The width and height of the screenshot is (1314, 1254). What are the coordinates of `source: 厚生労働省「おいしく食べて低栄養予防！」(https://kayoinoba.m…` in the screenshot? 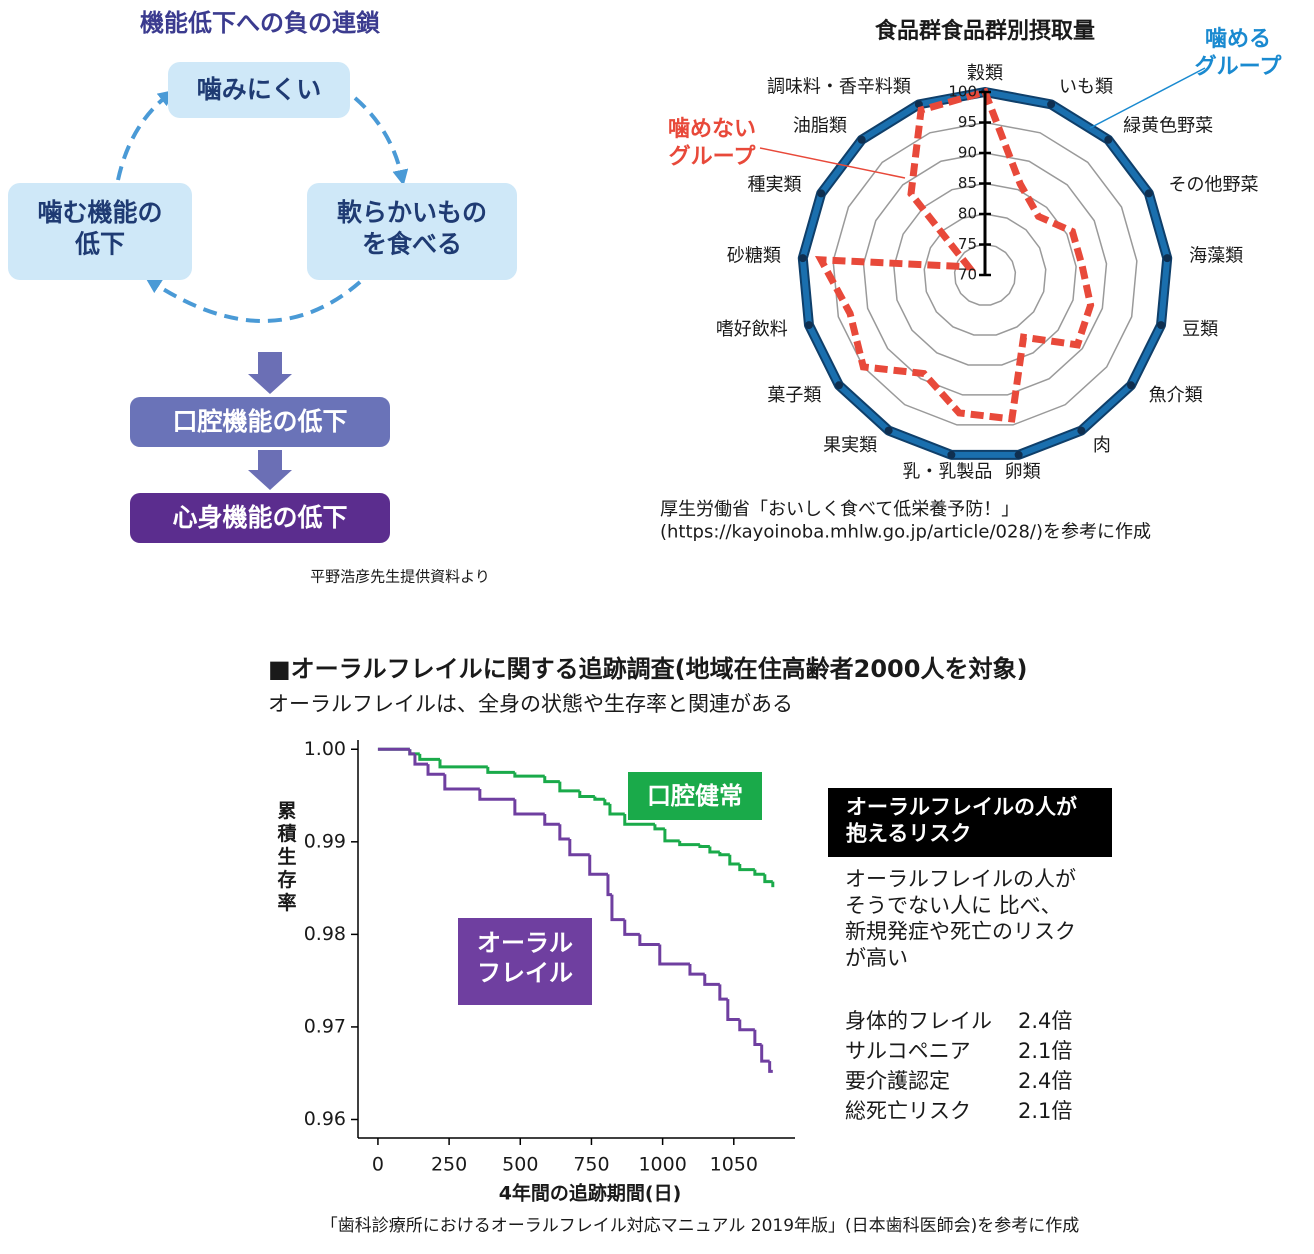 It's located at (905, 521).